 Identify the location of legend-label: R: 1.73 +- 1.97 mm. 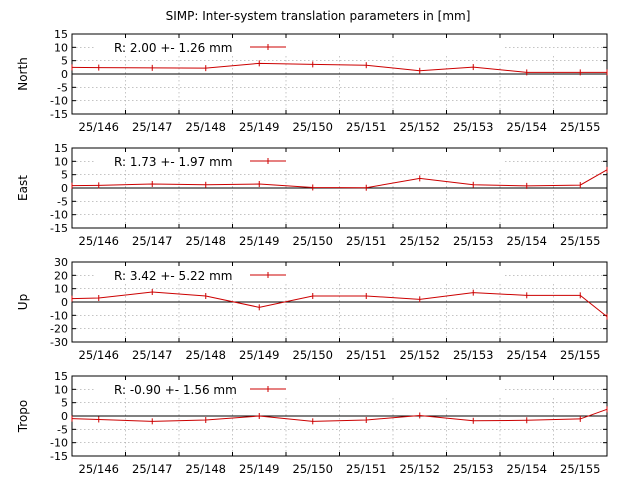
(173, 162).